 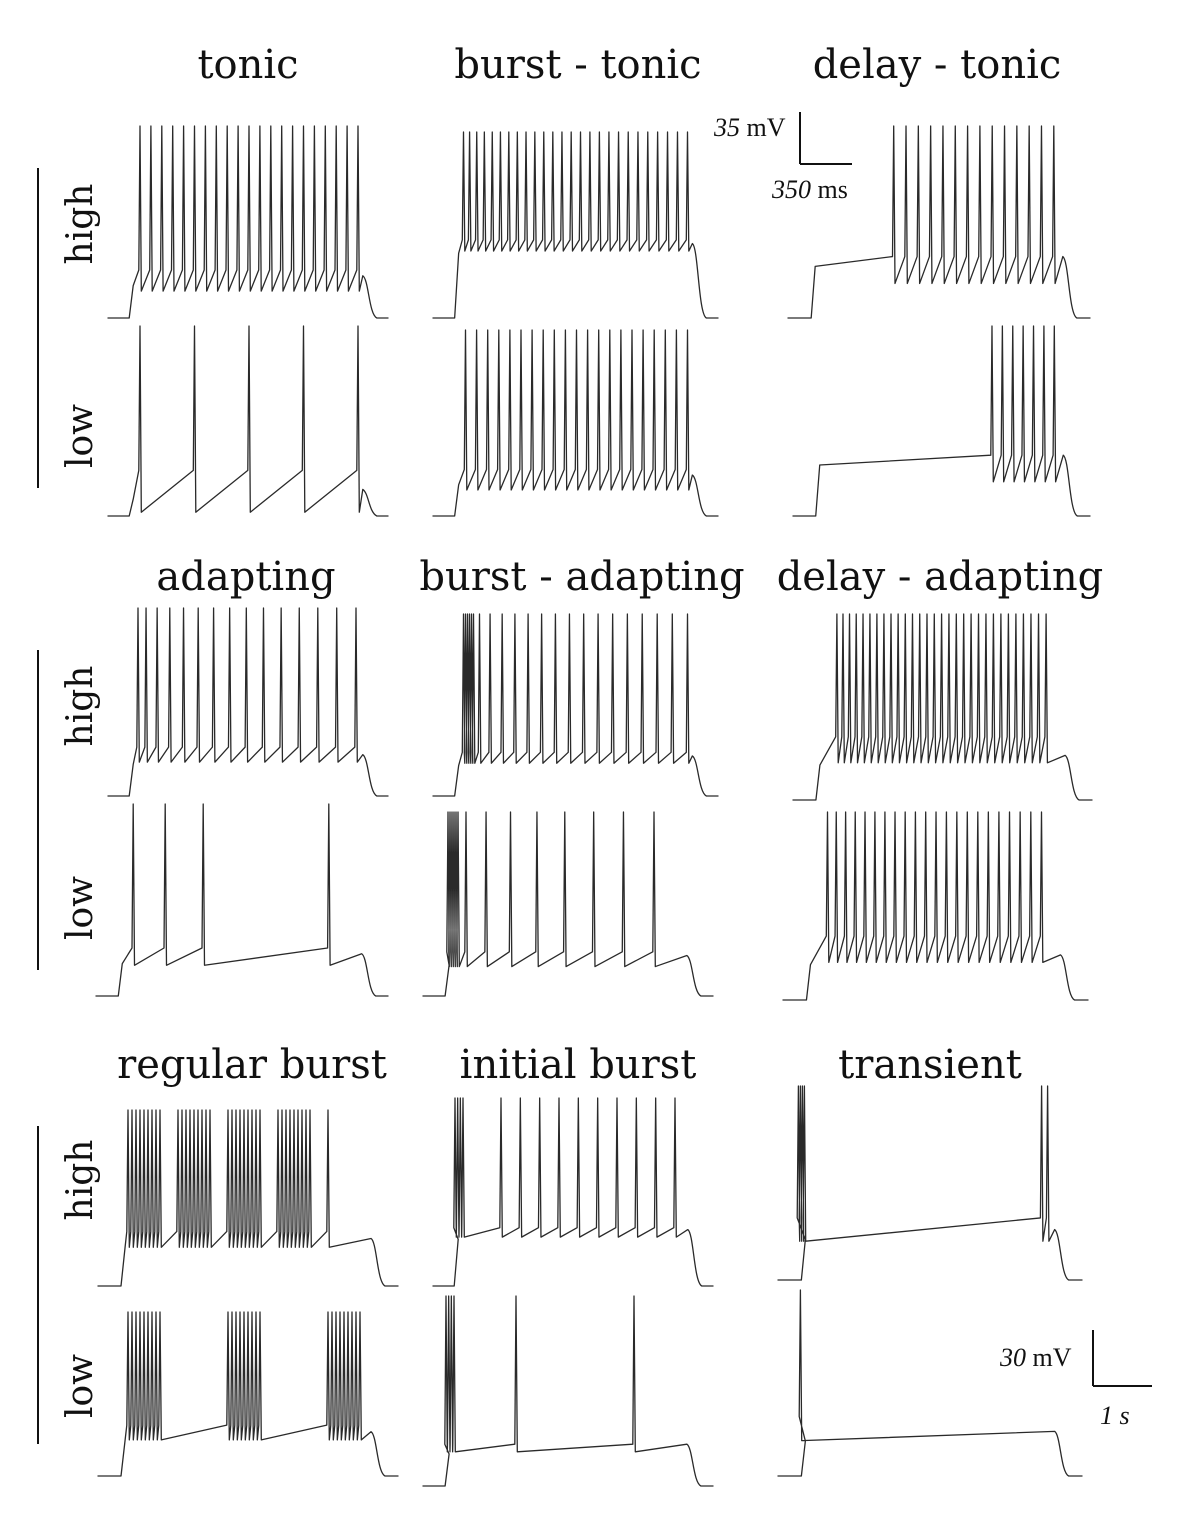 I want to click on row-label-low-3: low, so click(x=80, y=1386).